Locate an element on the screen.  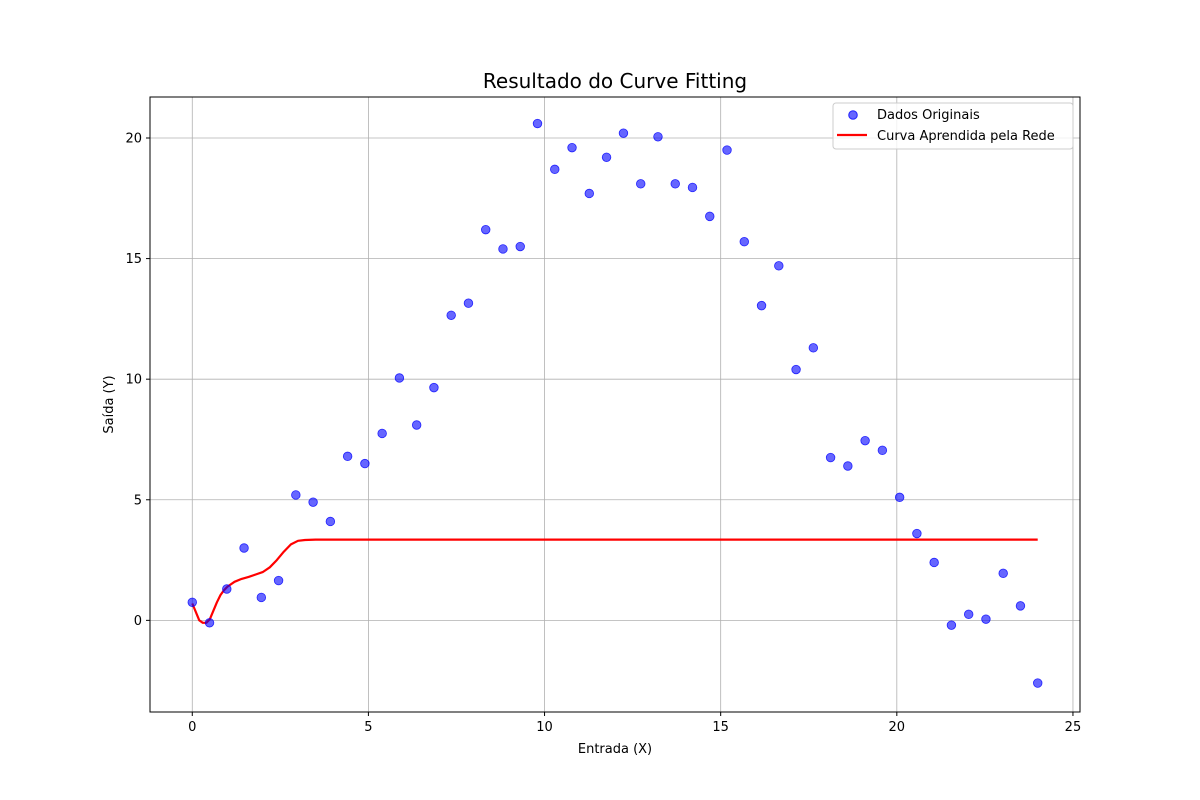
x-tick-label: 10 is located at coordinates (544, 727).